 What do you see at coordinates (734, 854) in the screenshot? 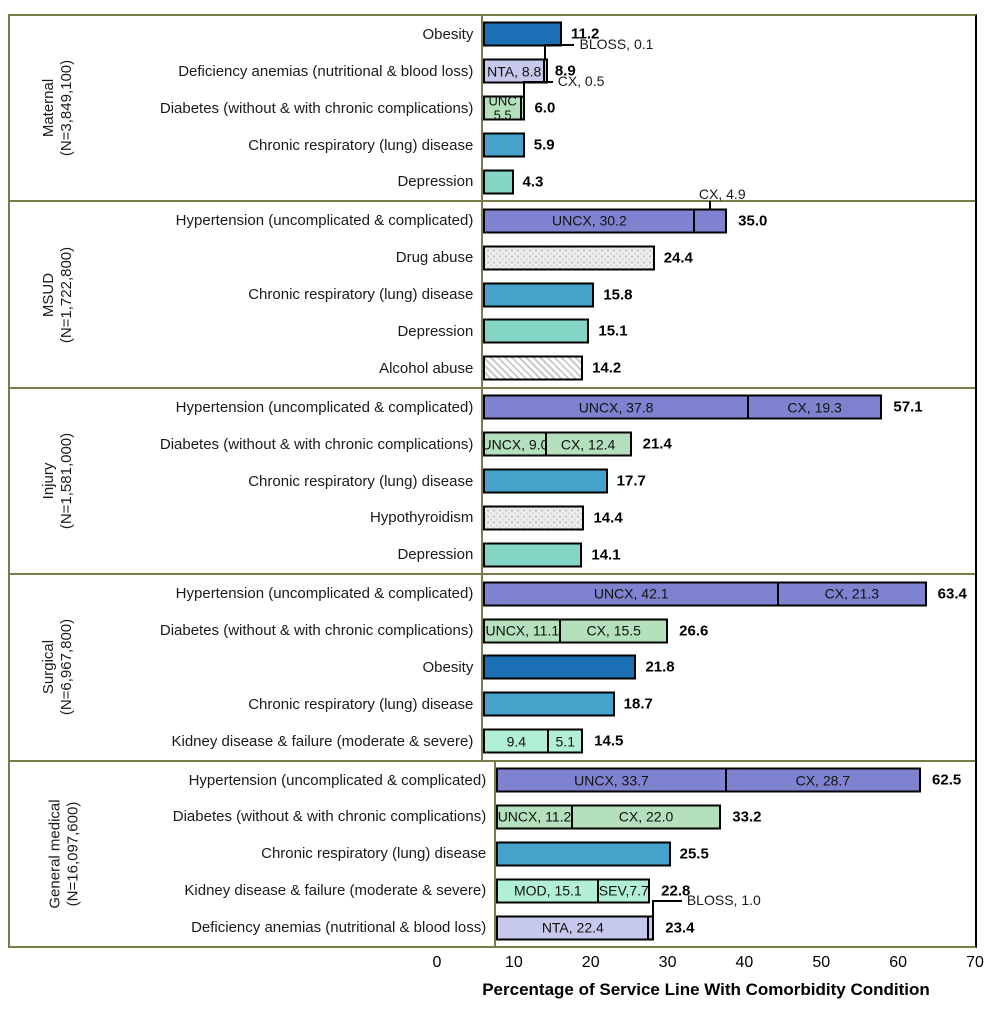
I see `plot-area: 25.5` at bounding box center [734, 854].